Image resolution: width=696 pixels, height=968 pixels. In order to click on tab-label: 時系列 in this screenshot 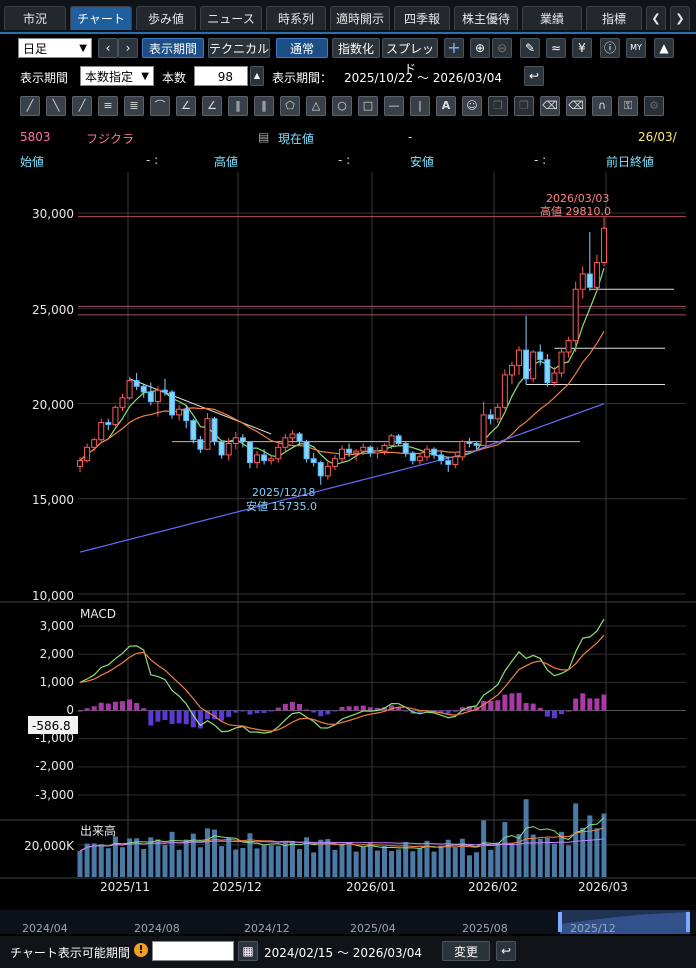, I will do `click(295, 19)`.